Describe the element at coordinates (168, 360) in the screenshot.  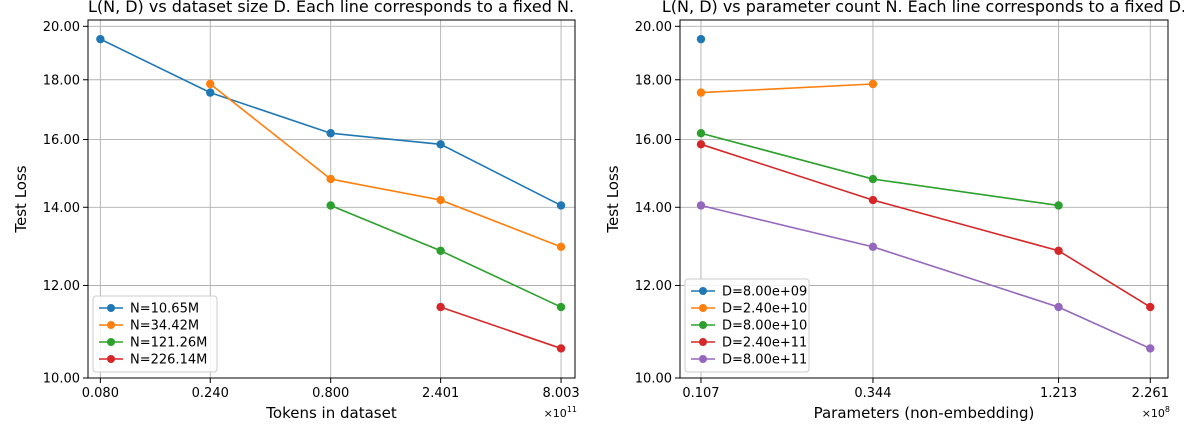
I see `legend-label: N=226.14M` at that location.